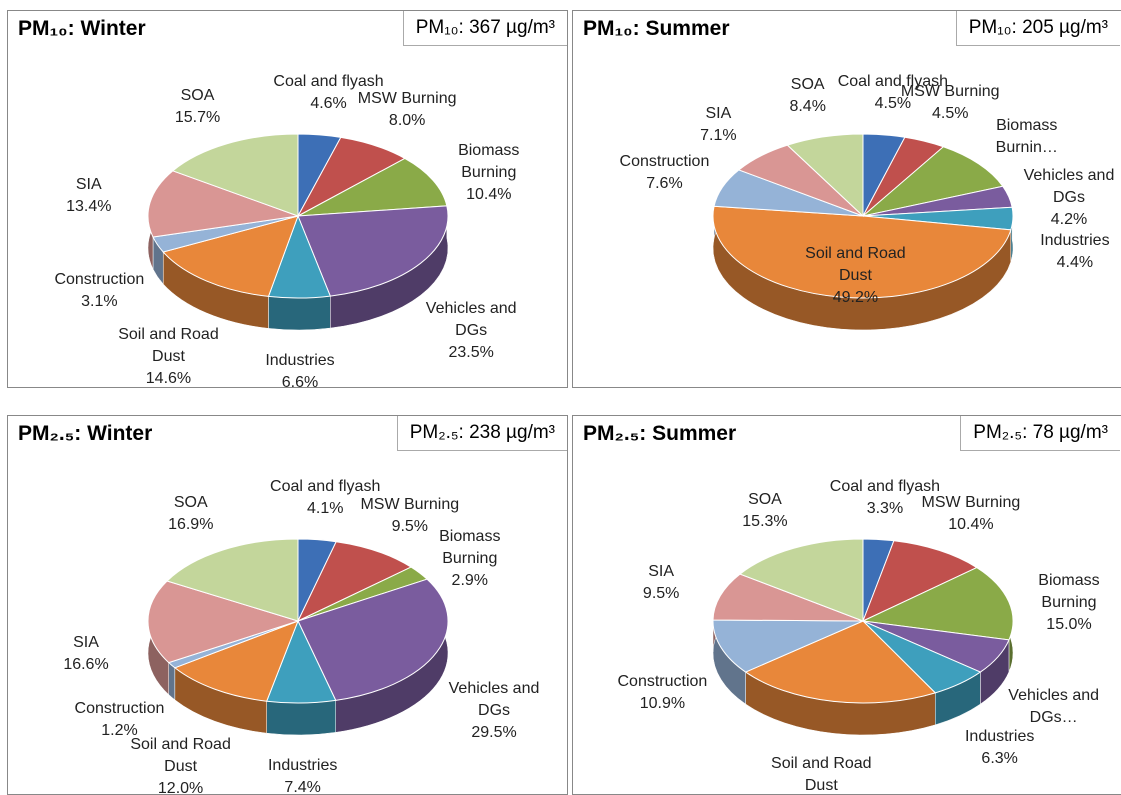 The image size is (1121, 795). What do you see at coordinates (168, 379) in the screenshot?
I see `value-label: 14.6%` at bounding box center [168, 379].